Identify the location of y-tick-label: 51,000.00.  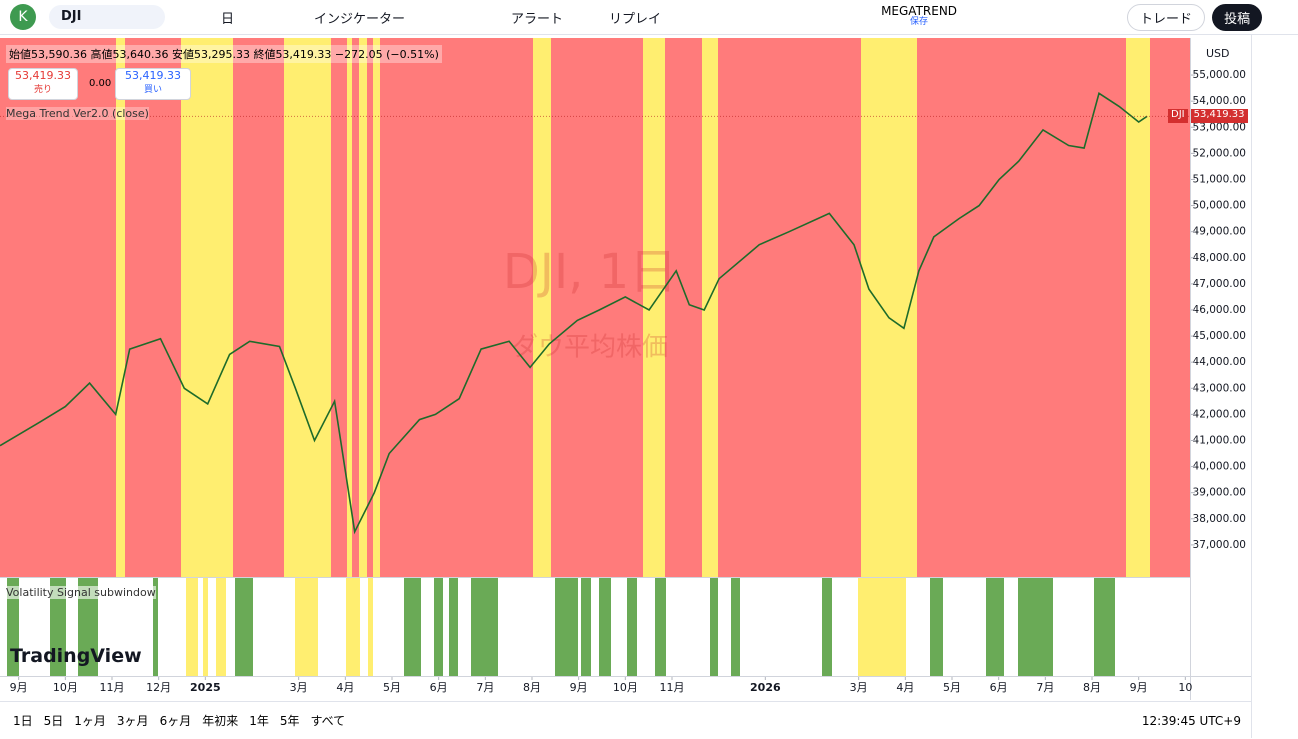
(1219, 179).